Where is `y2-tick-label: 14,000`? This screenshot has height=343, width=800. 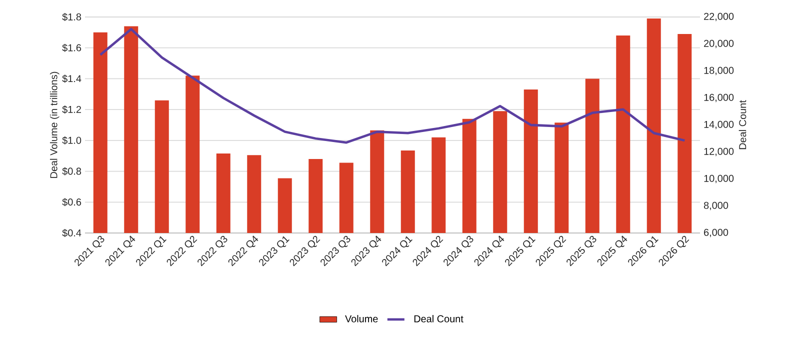 y2-tick-label: 14,000 is located at coordinates (719, 125).